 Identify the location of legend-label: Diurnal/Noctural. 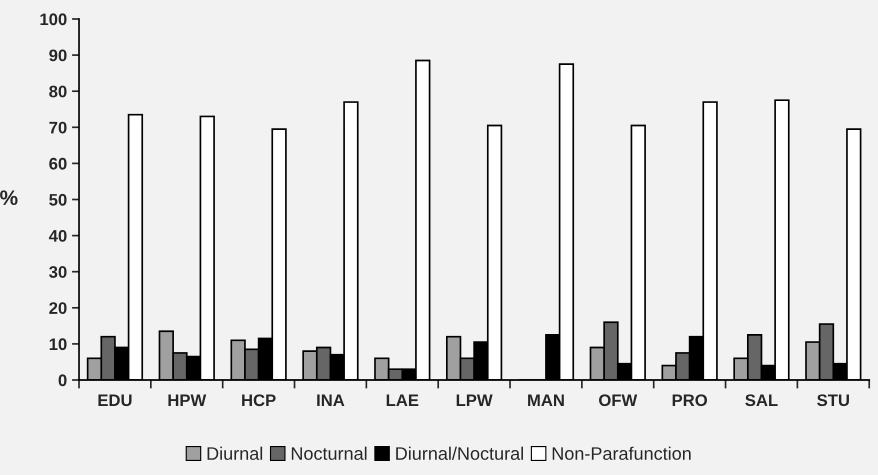
(459, 453).